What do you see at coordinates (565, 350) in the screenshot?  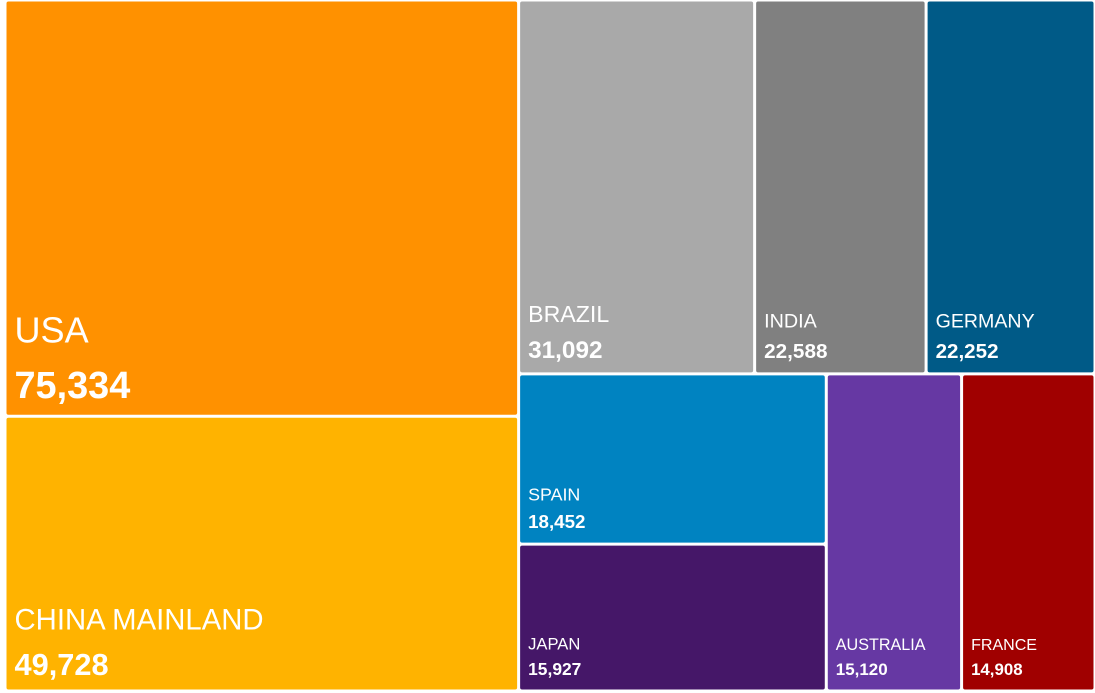 I see `tile-value: 31,092` at bounding box center [565, 350].